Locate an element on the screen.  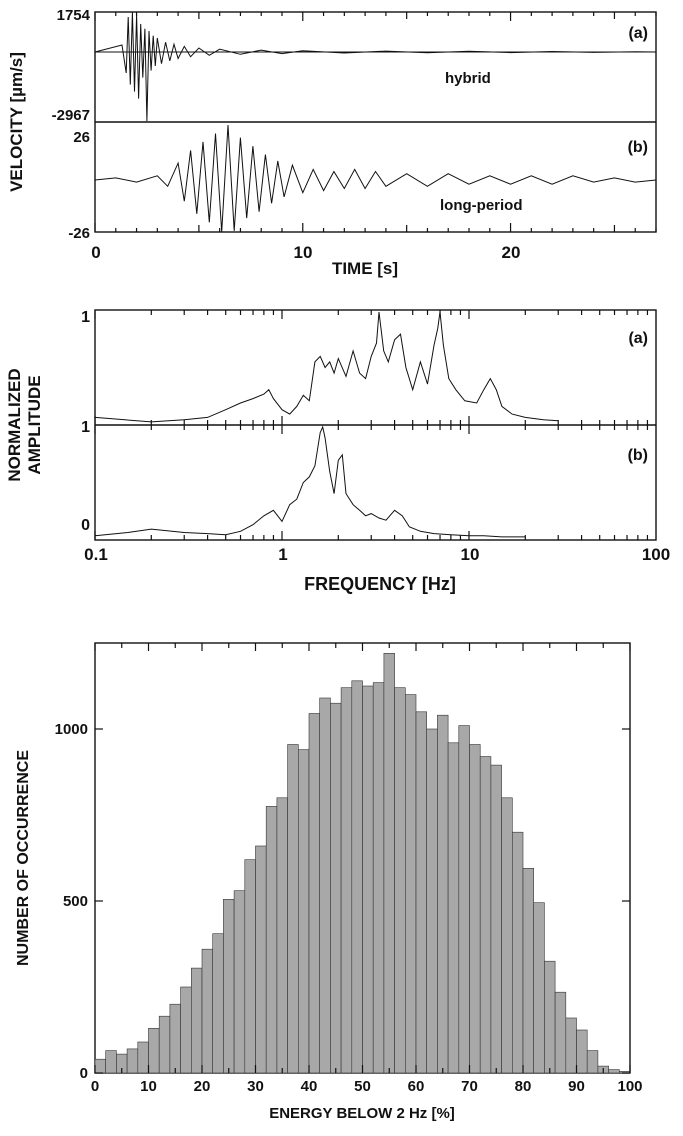
freq-tick-10: 10 is located at coordinates (470, 554).